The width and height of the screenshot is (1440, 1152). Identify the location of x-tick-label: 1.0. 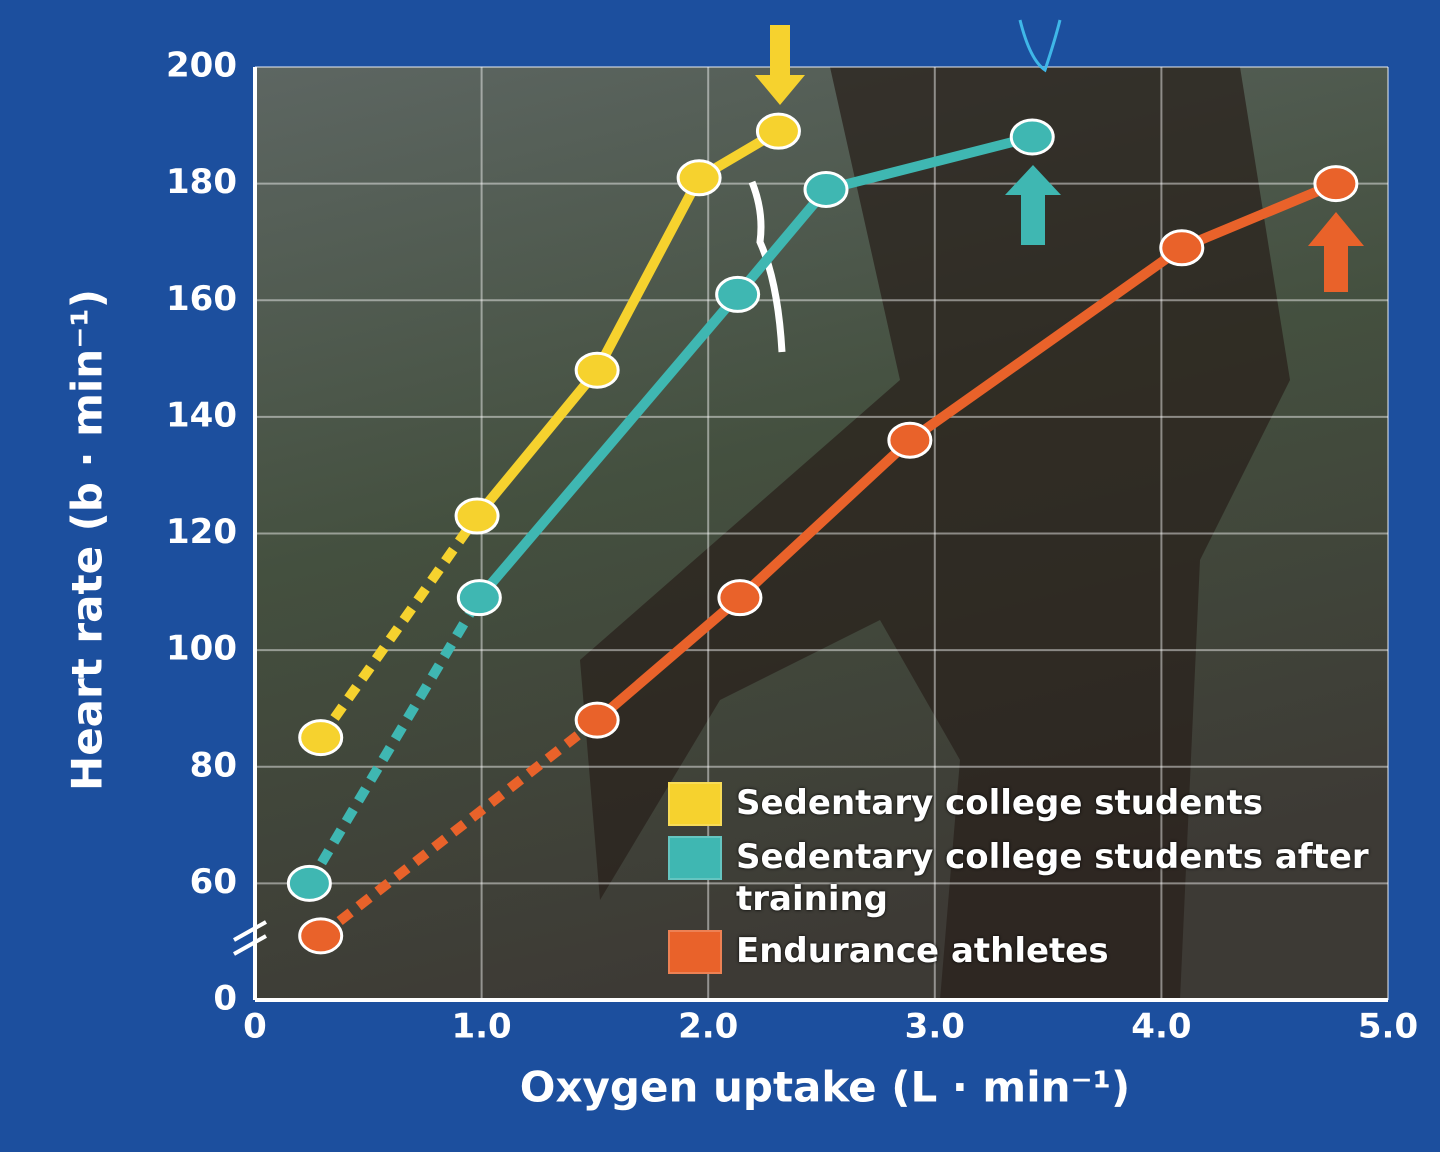
(481, 1027).